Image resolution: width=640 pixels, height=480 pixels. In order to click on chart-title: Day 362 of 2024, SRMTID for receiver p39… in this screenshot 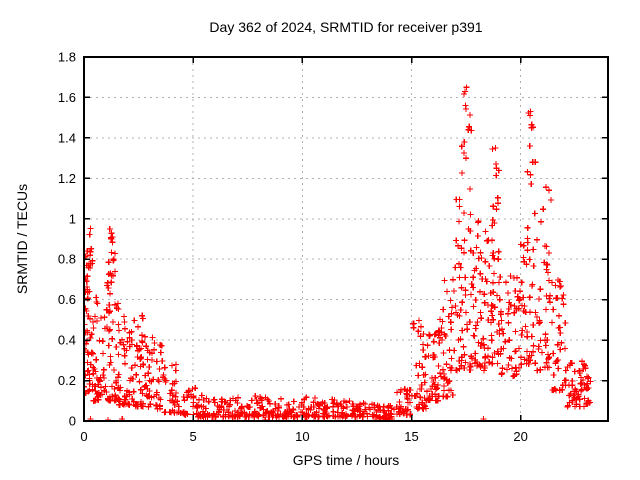, I will do `click(346, 27)`.